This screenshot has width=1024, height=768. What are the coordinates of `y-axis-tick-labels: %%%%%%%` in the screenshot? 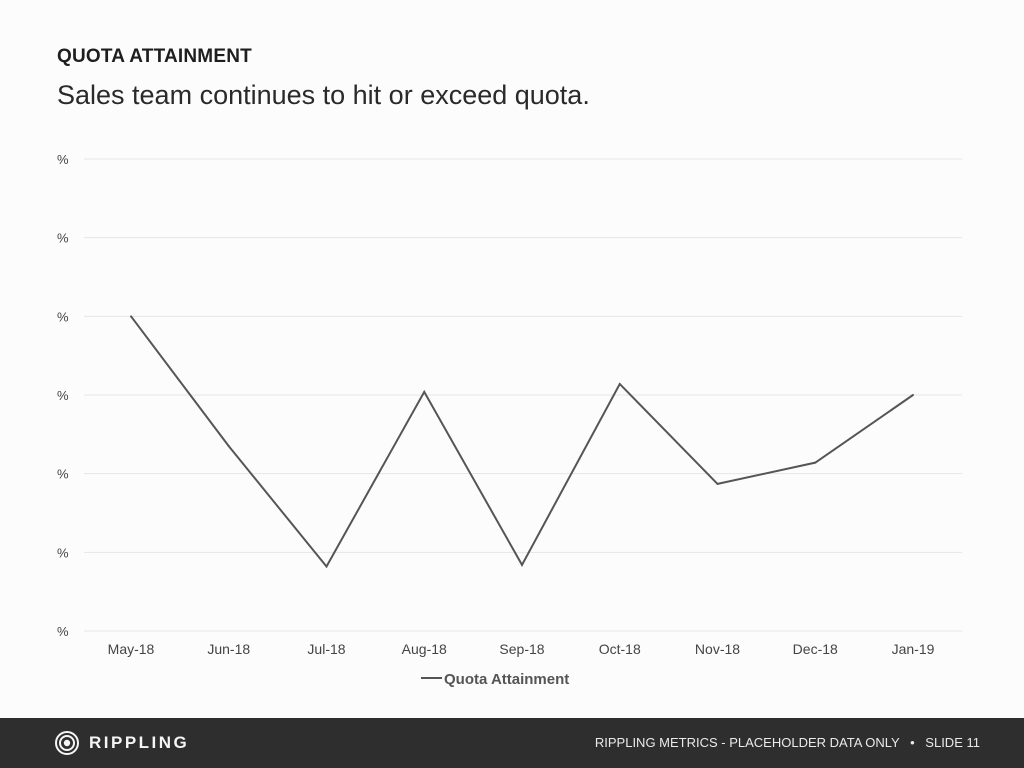 It's located at (63, 395).